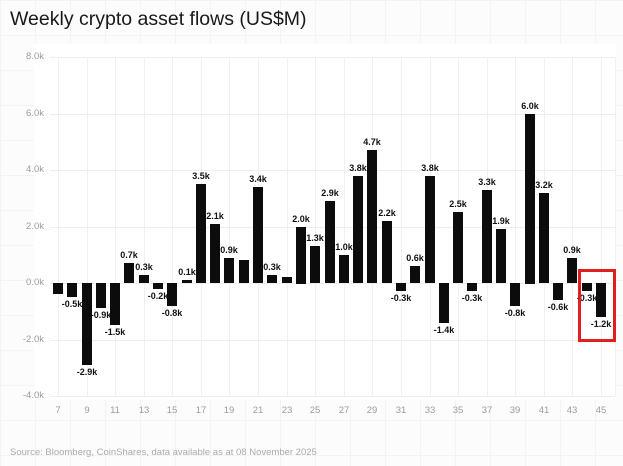 This screenshot has height=466, width=623. Describe the element at coordinates (35, 169) in the screenshot. I see `y-axis-tick-label: 4.0k` at that location.